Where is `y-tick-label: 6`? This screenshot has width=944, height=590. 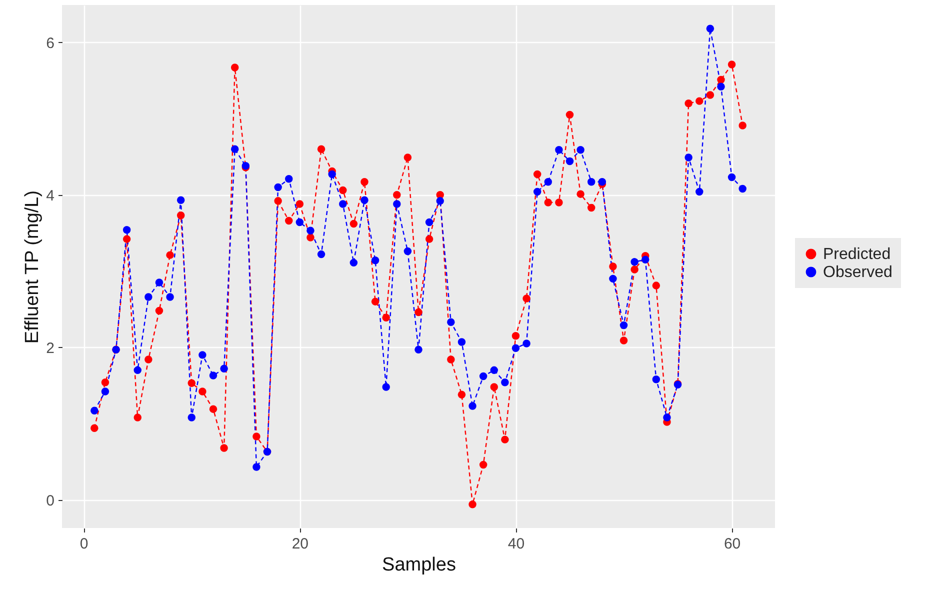 y-tick-label: 6 is located at coordinates (50, 43).